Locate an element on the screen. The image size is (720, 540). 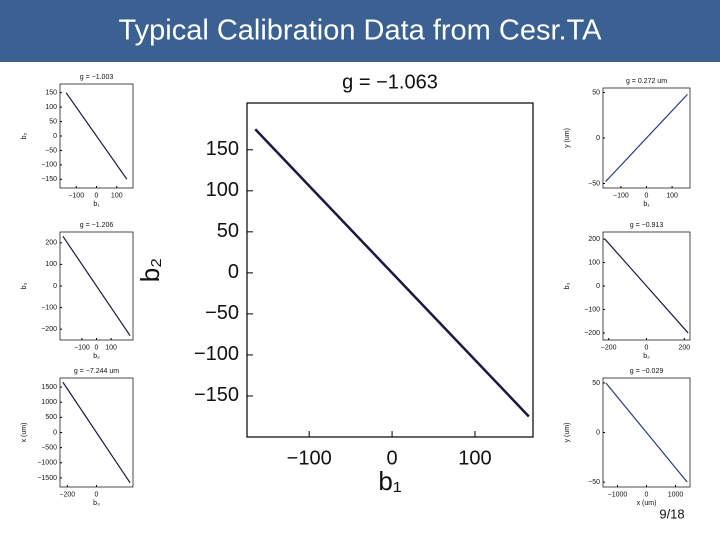
y-tick-label: 500 is located at coordinates (51, 417).